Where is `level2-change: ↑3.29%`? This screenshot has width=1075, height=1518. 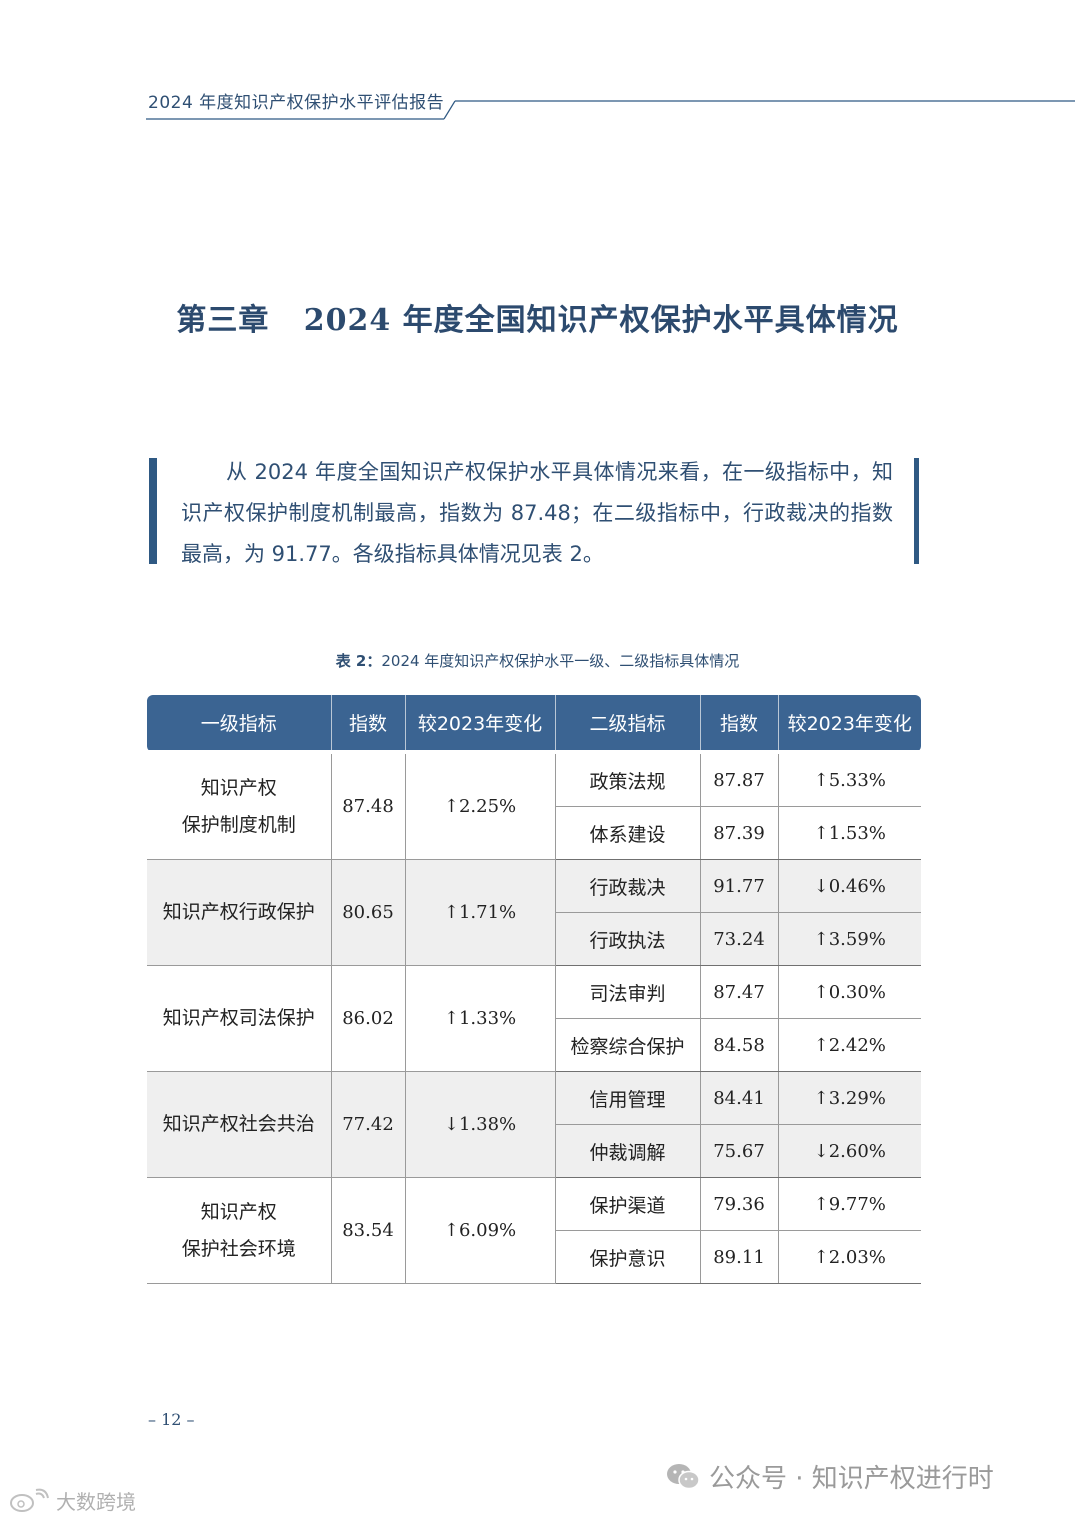 level2-change: ↑3.29% is located at coordinates (849, 1098).